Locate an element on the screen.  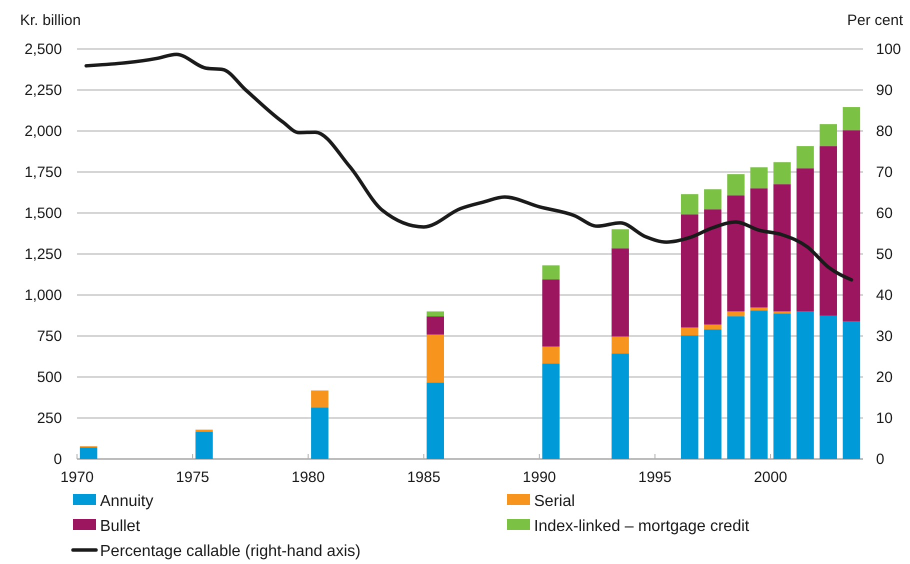
y-tick-label: 0 is located at coordinates (58, 459).